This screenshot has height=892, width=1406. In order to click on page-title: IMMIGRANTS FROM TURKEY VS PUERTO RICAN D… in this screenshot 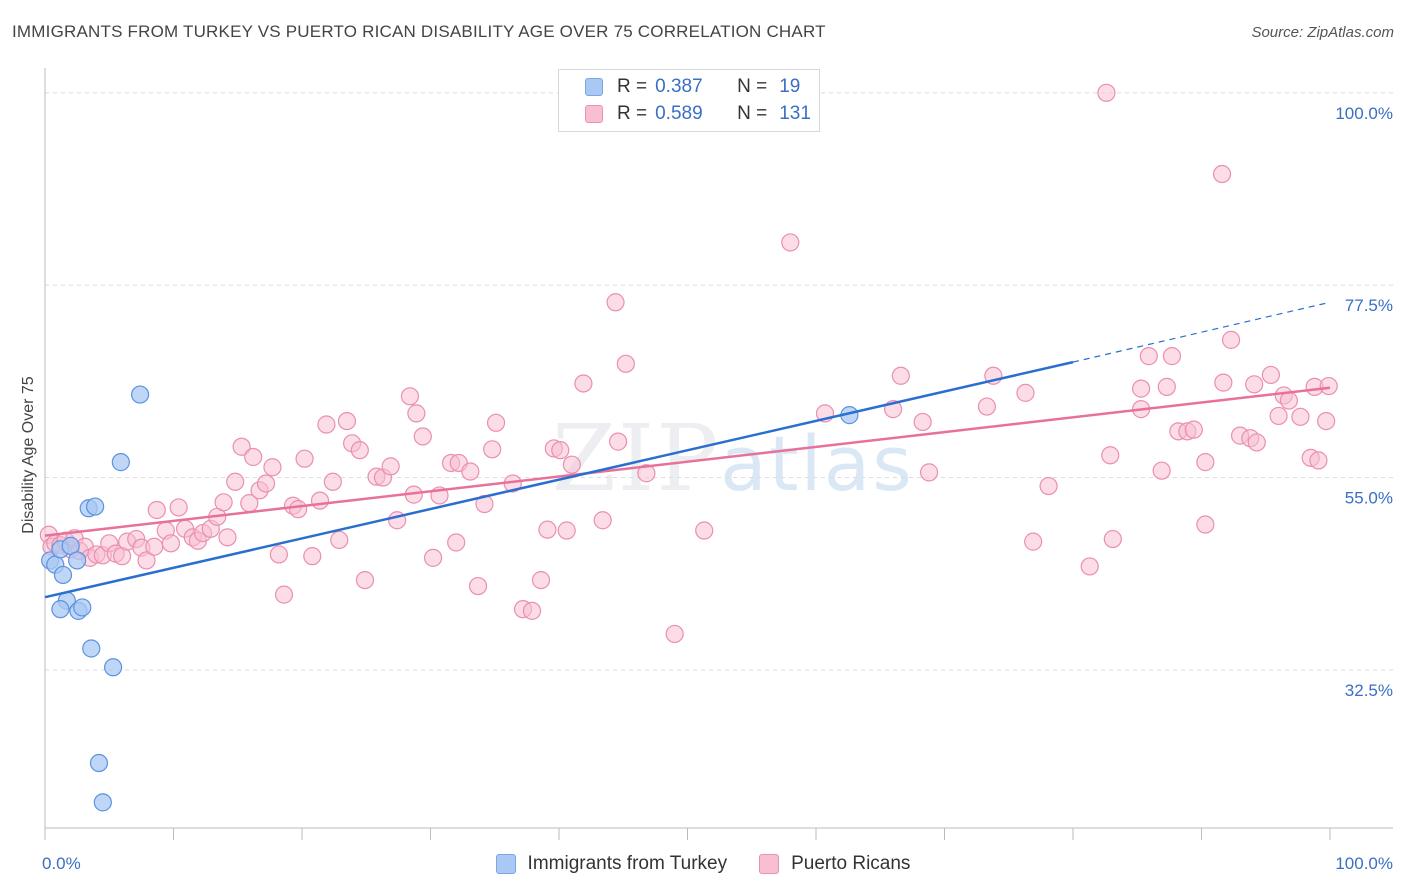, I will do `click(419, 31)`.